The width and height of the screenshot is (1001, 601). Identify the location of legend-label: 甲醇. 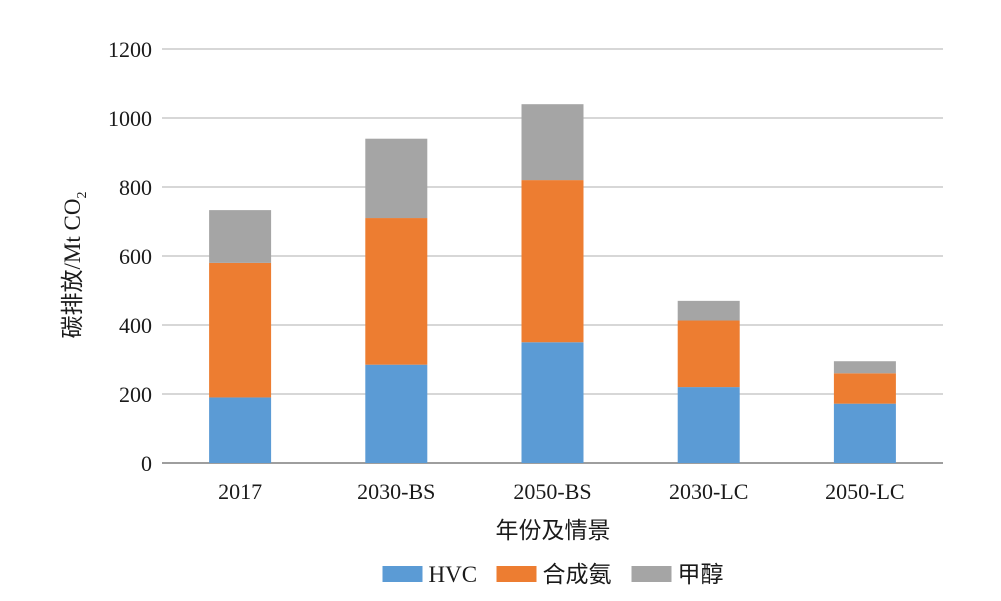
(701, 574).